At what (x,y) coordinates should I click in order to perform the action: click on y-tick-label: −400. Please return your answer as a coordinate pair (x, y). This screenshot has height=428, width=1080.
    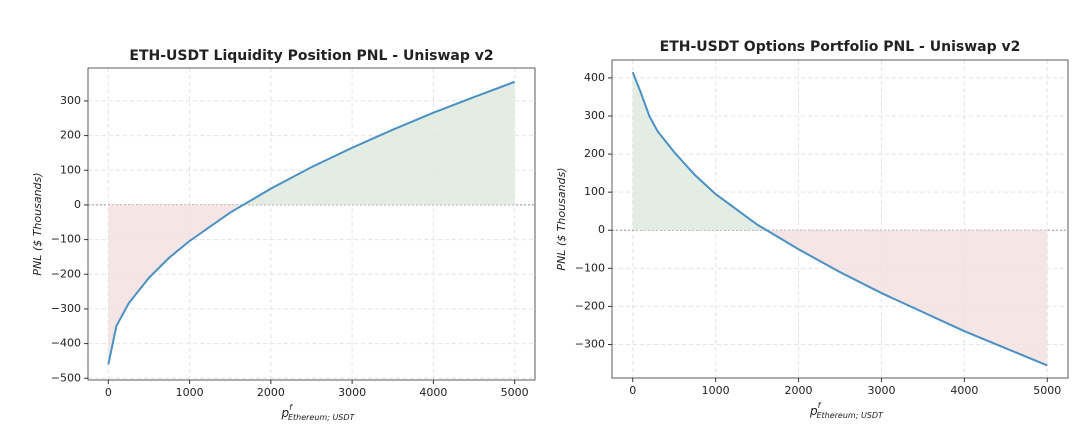
    Looking at the image, I should click on (66, 343).